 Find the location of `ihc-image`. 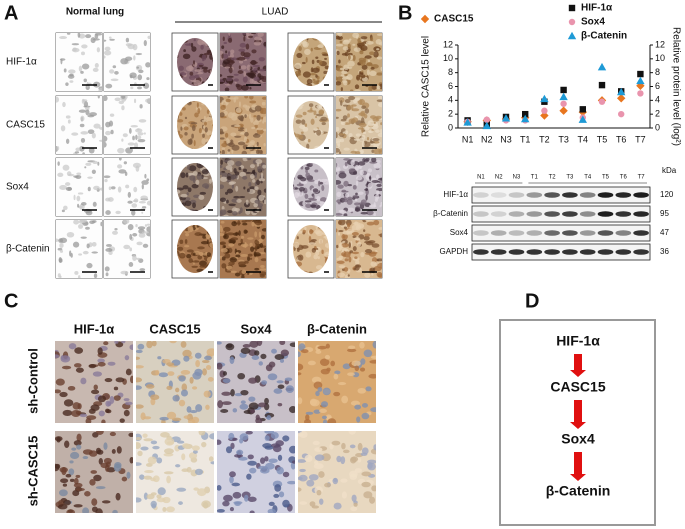

ihc-image is located at coordinates (175, 382).